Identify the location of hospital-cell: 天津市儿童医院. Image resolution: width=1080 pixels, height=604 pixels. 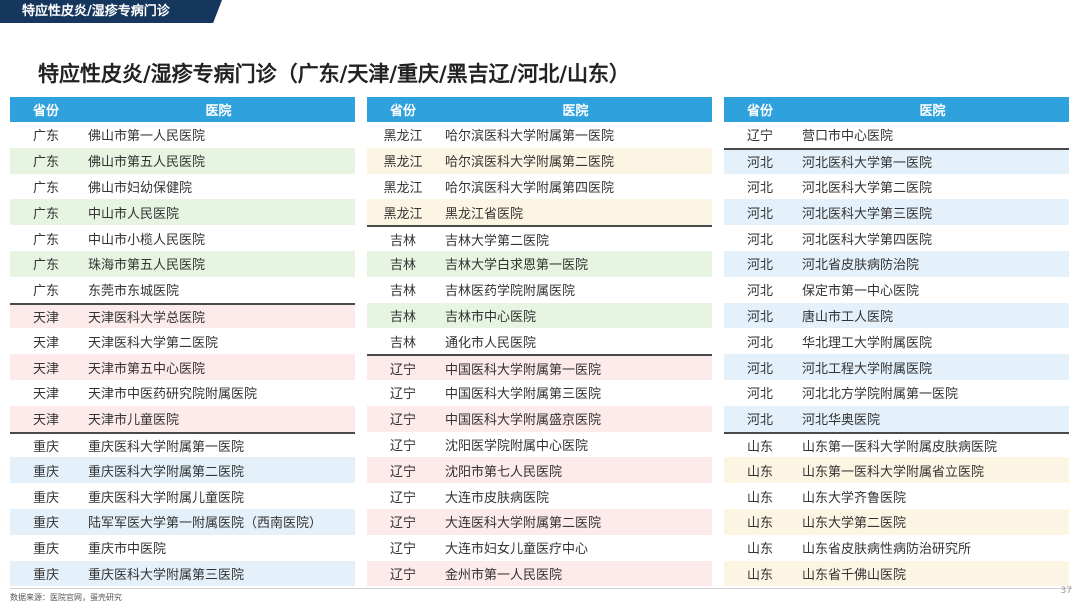
(134, 421).